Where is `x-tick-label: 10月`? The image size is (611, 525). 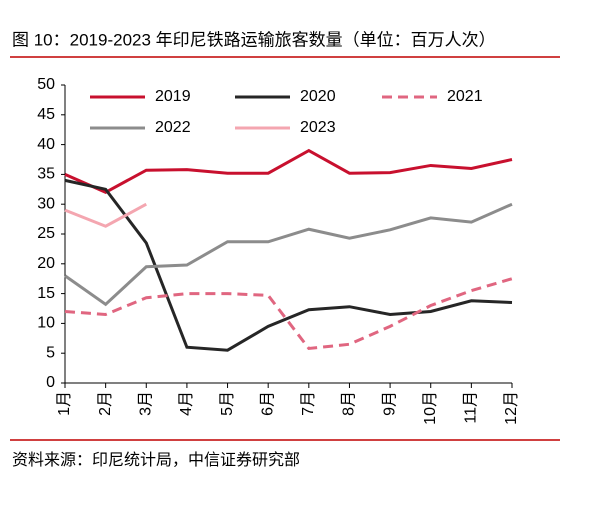 x-tick-label: 10月 is located at coordinates (430, 408).